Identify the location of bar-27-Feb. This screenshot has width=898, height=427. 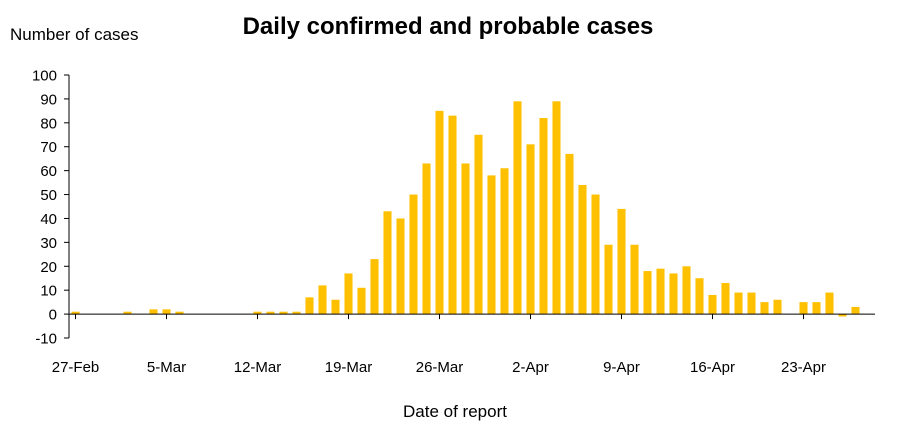
(75, 313).